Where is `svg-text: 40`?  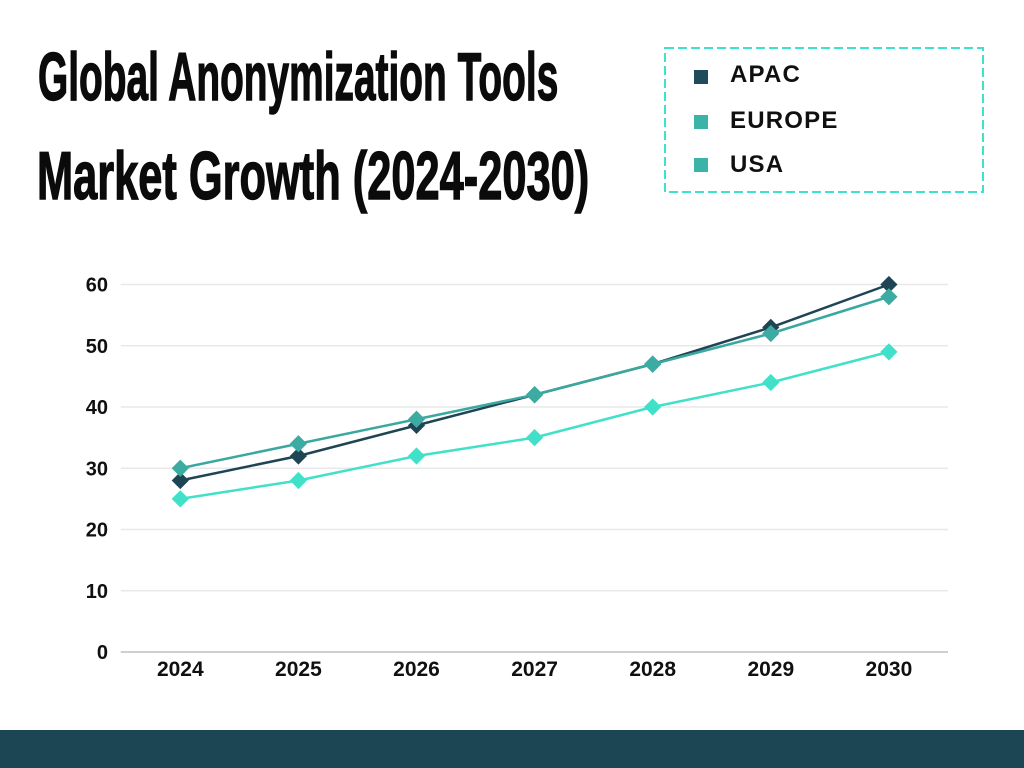
svg-text: 40 is located at coordinates (97, 408).